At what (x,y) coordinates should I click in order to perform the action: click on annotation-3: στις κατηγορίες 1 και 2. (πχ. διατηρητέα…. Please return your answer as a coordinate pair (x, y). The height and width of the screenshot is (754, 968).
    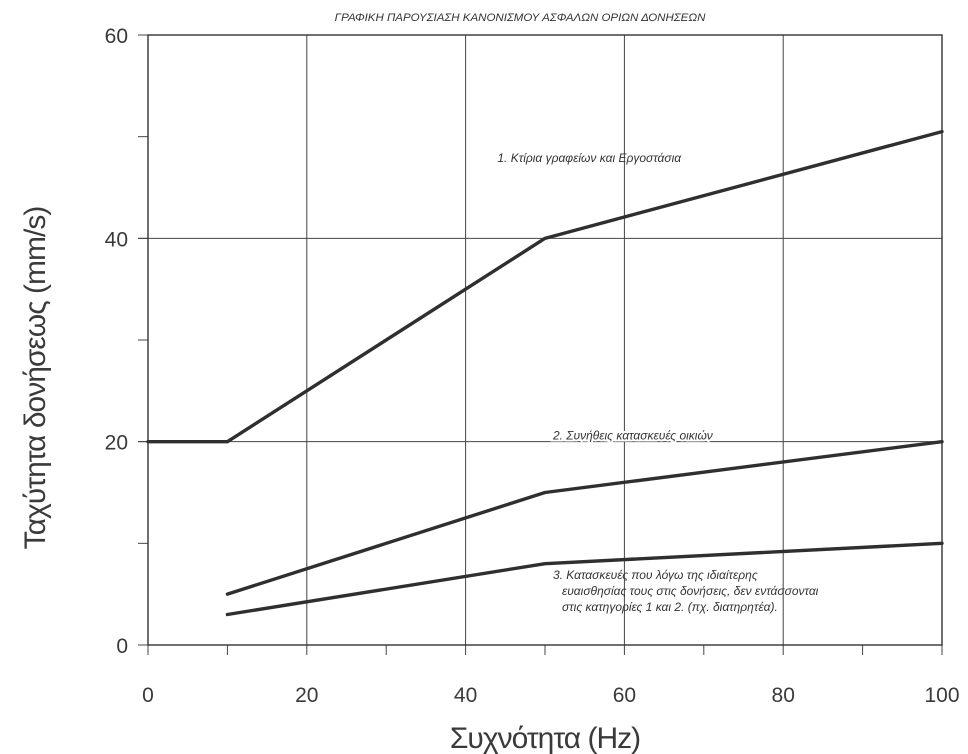
    Looking at the image, I should click on (670, 607).